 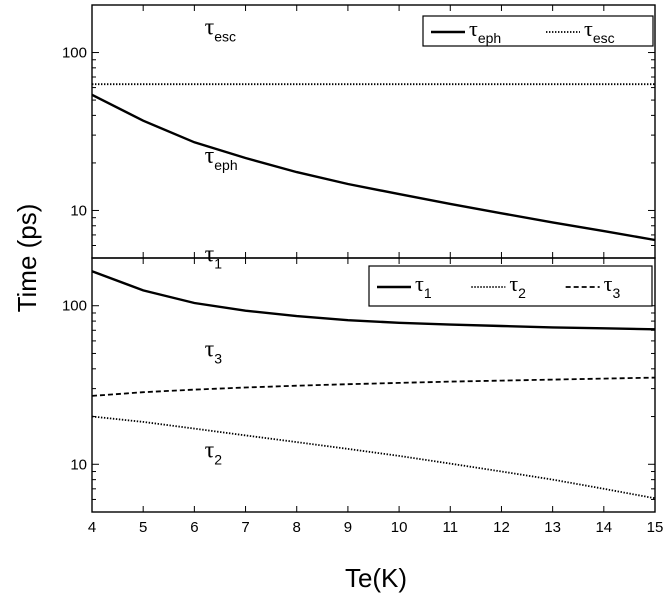 What do you see at coordinates (27, 258) in the screenshot?
I see `y-axis-title: Time (ps)` at bounding box center [27, 258].